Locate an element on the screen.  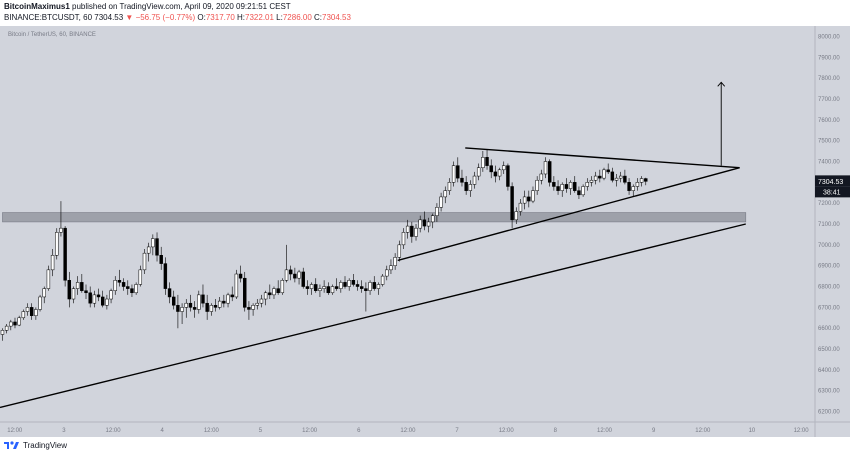
high-value: 7322.01 is located at coordinates (259, 17).